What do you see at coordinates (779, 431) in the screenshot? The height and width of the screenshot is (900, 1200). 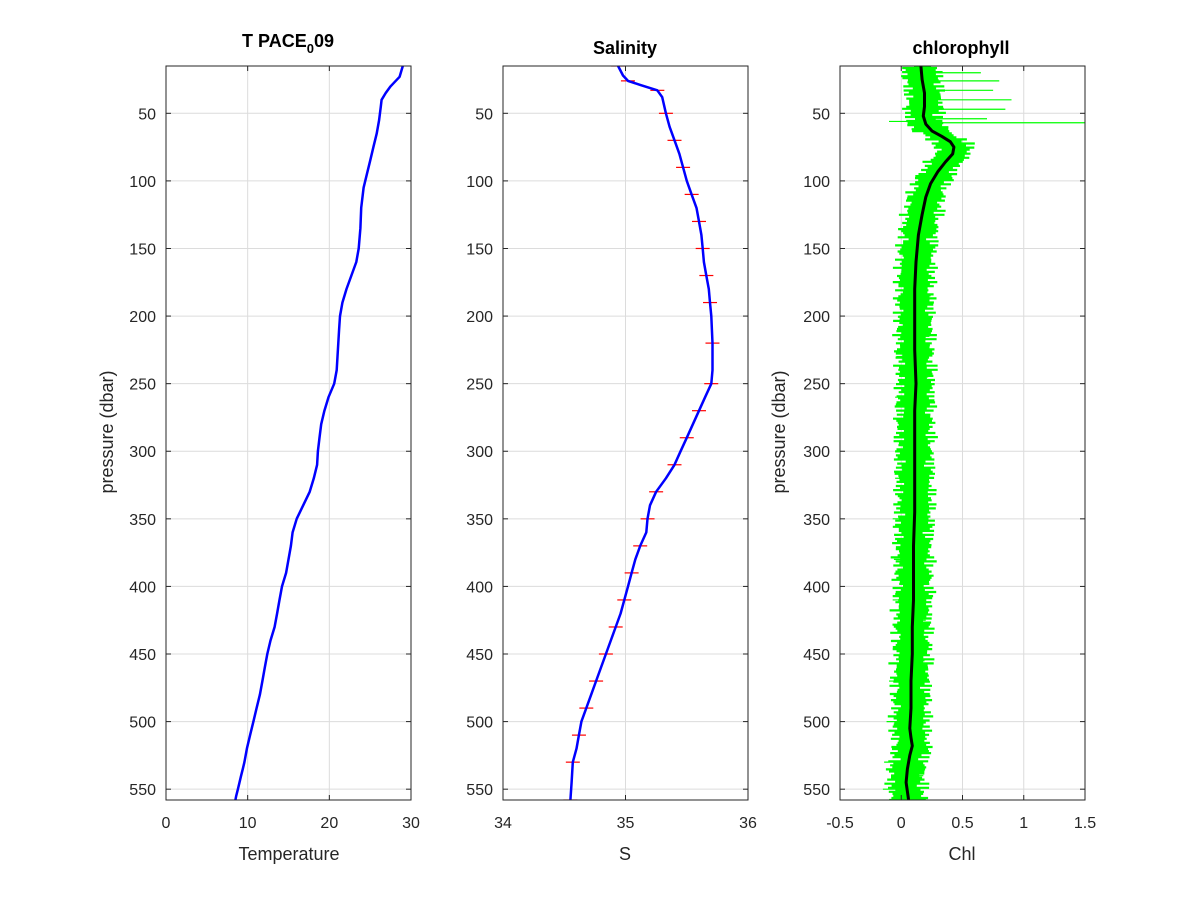 I see `chlorophyll-y-label: pressure (dbar)` at bounding box center [779, 431].